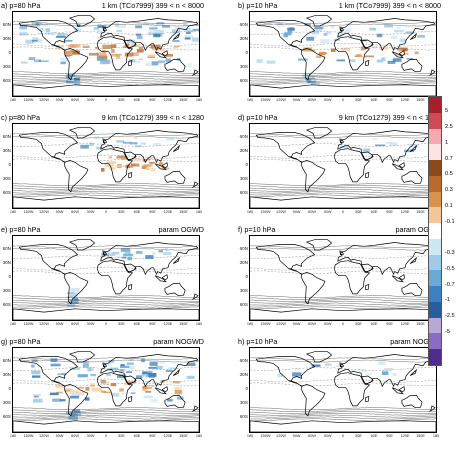 This screenshot has width=474, height=450. Describe the element at coordinates (405, 100) in the screenshot. I see `lon-tick-label: 120E` at that location.